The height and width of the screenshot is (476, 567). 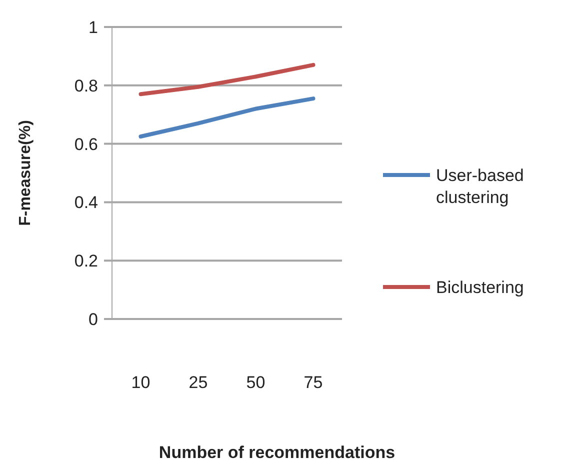 What do you see at coordinates (198, 382) in the screenshot?
I see `x-tick-label: 25` at bounding box center [198, 382].